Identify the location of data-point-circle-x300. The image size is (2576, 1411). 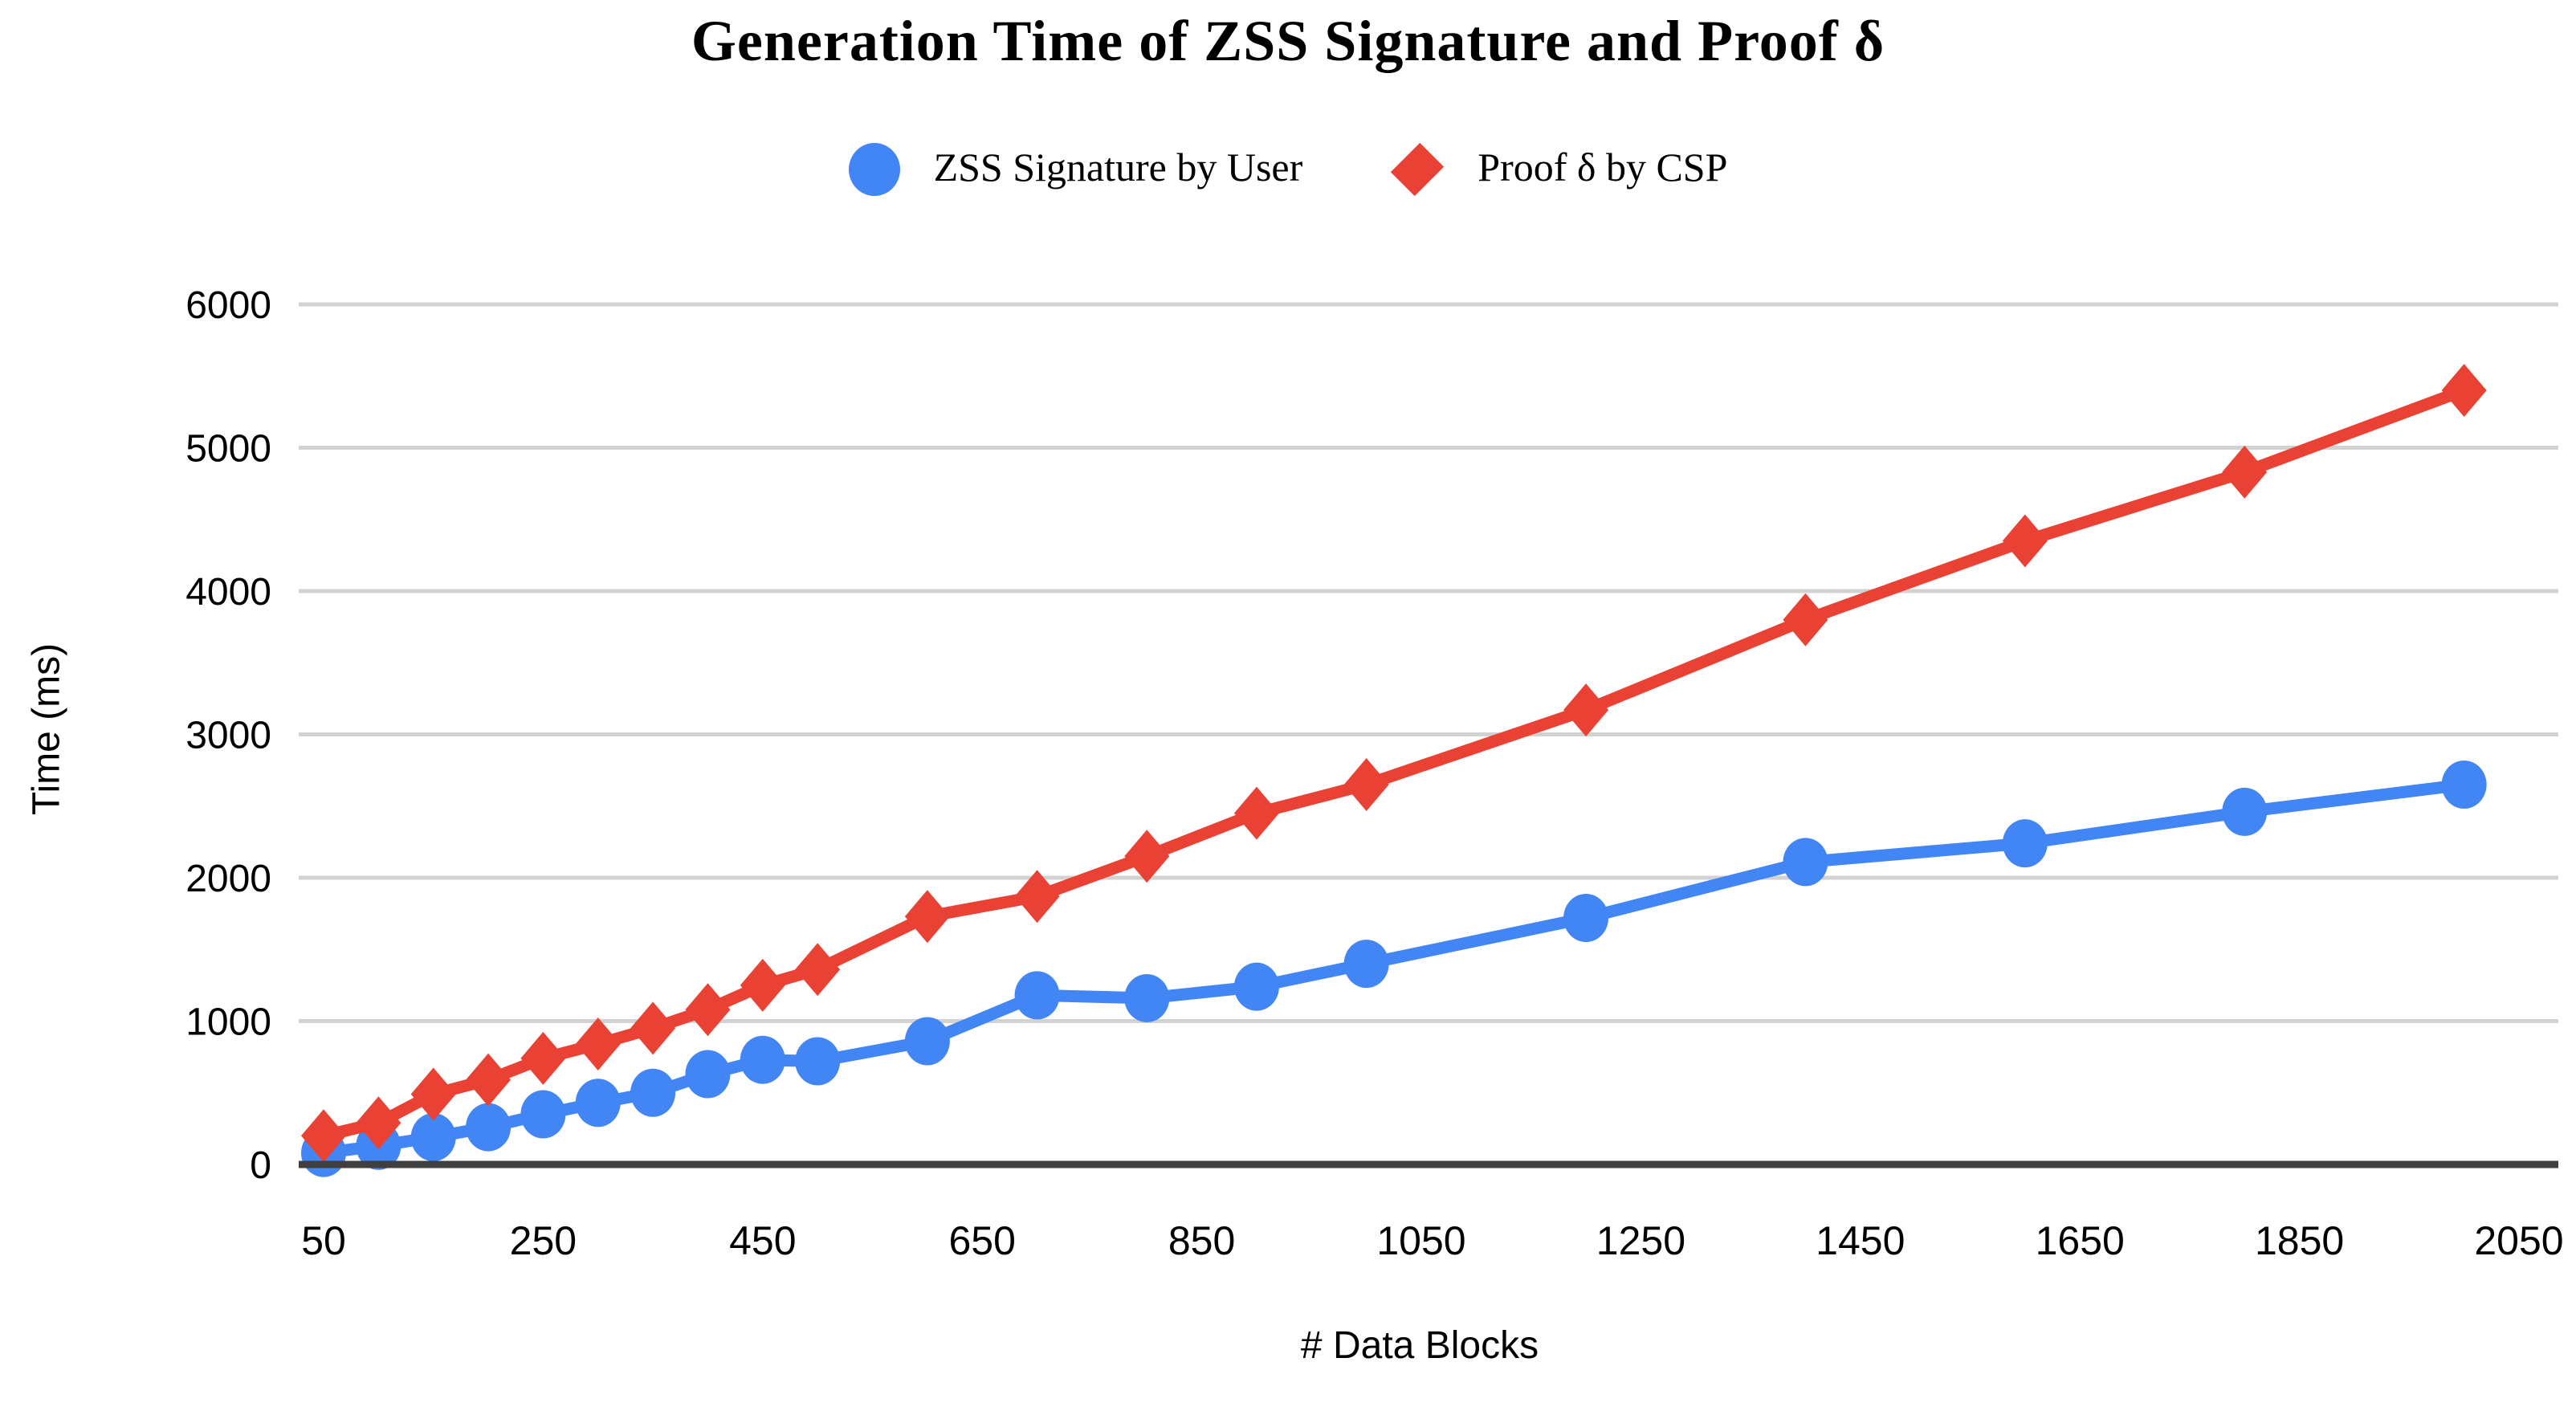
(598, 1104).